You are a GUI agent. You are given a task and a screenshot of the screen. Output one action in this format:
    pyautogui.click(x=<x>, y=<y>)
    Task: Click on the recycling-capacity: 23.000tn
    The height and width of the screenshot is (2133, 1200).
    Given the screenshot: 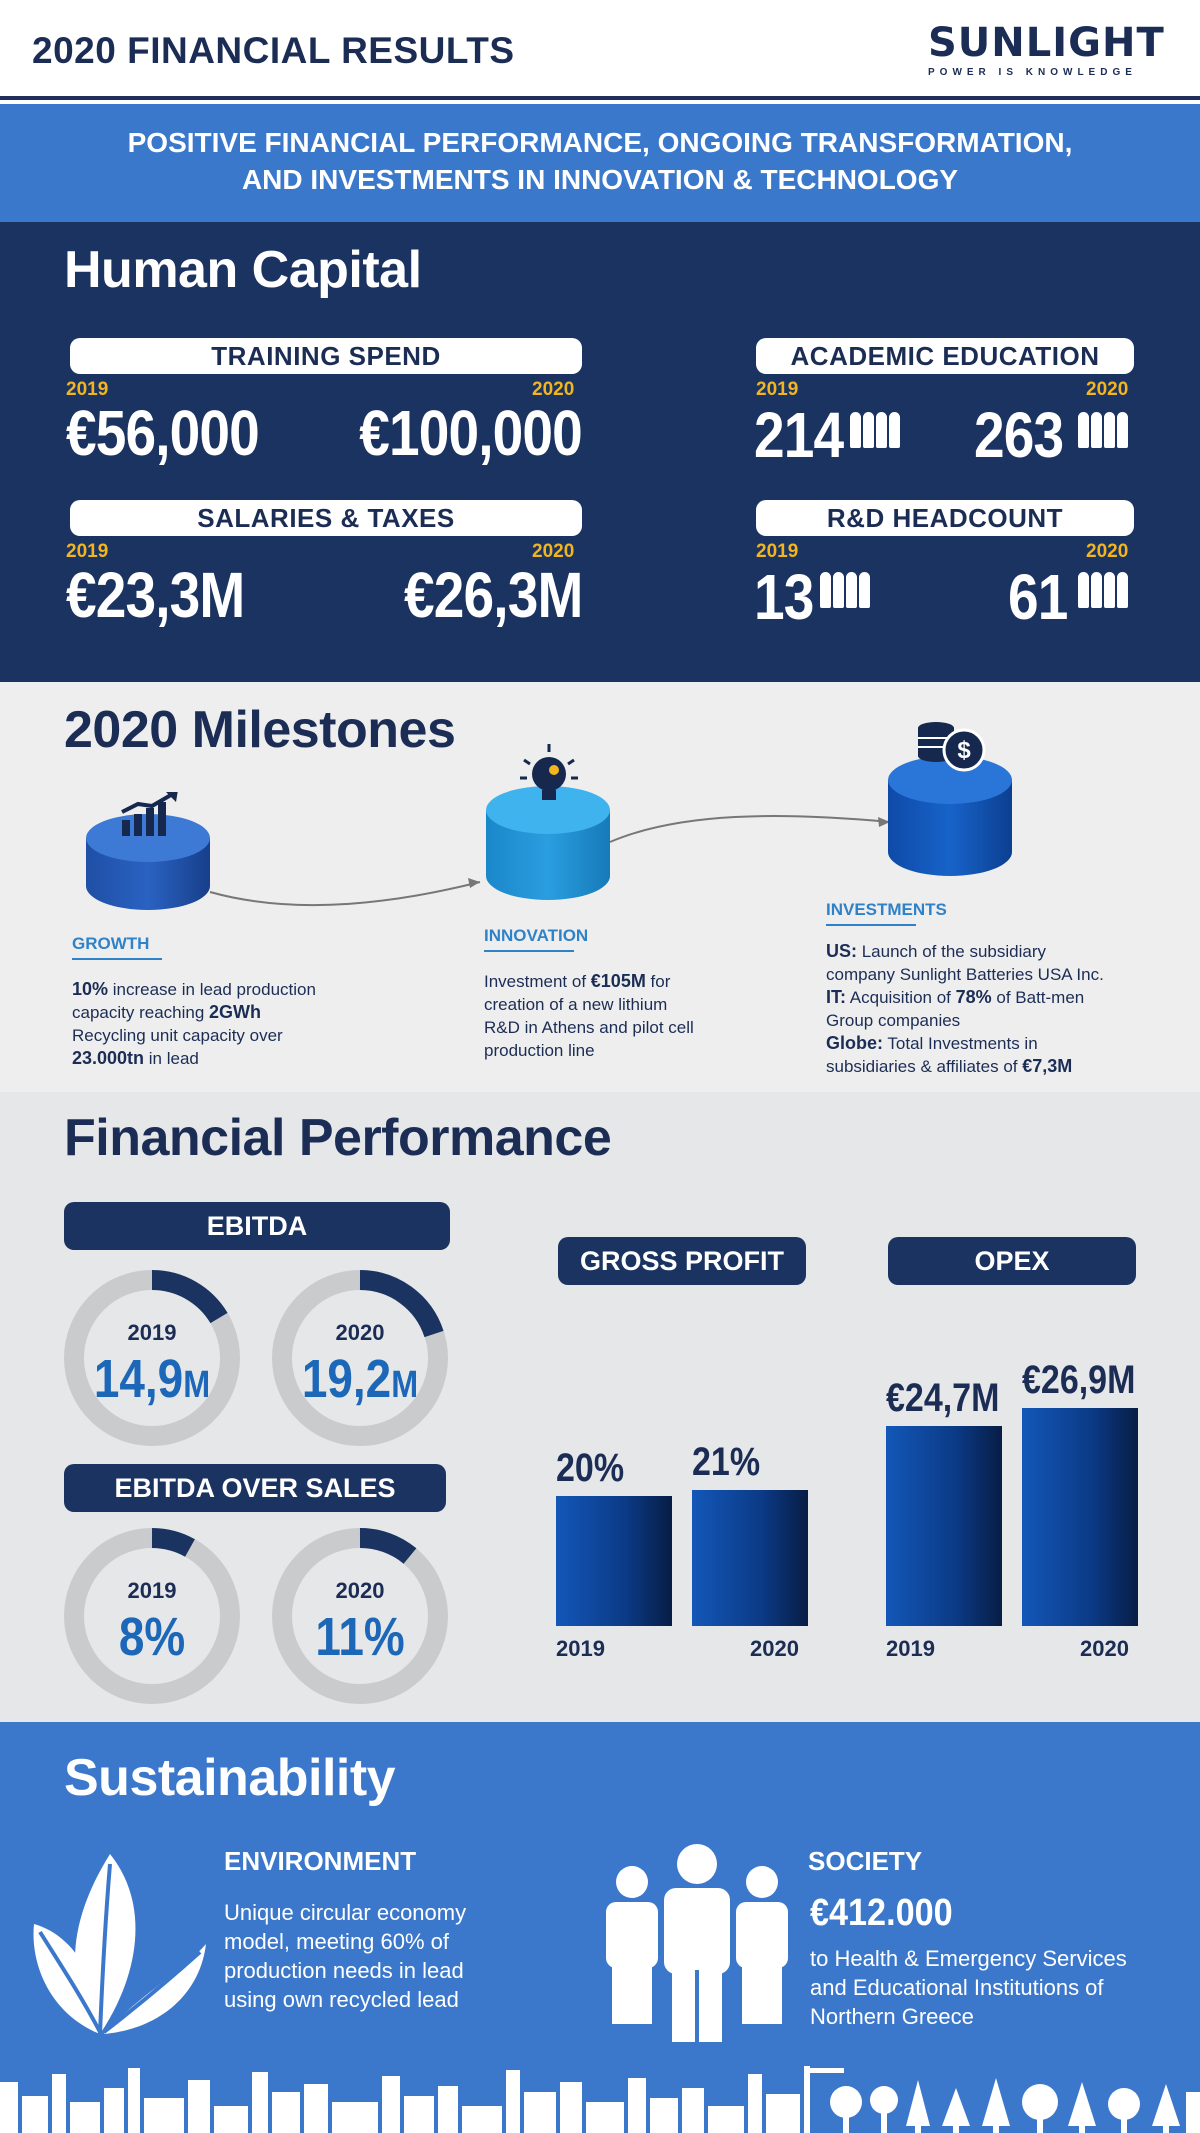 What is the action you would take?
    pyautogui.click(x=108, y=1058)
    